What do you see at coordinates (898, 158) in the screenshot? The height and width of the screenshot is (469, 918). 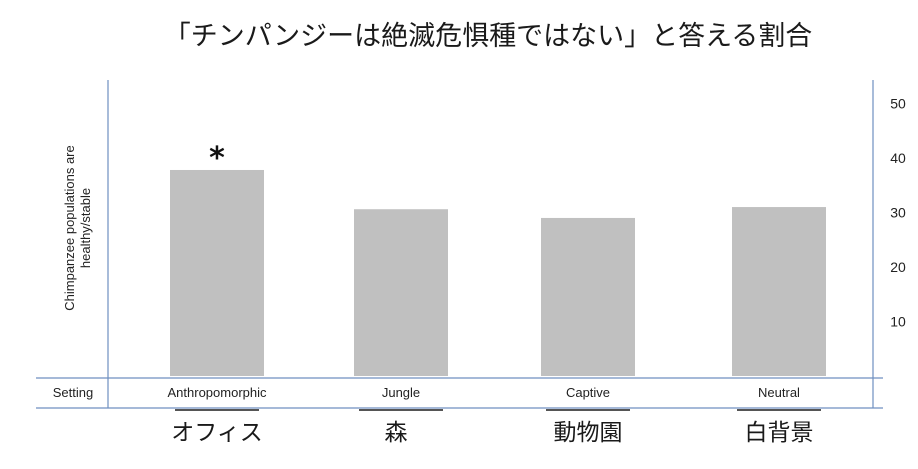 I see `y-tick-label-40: 40` at bounding box center [898, 158].